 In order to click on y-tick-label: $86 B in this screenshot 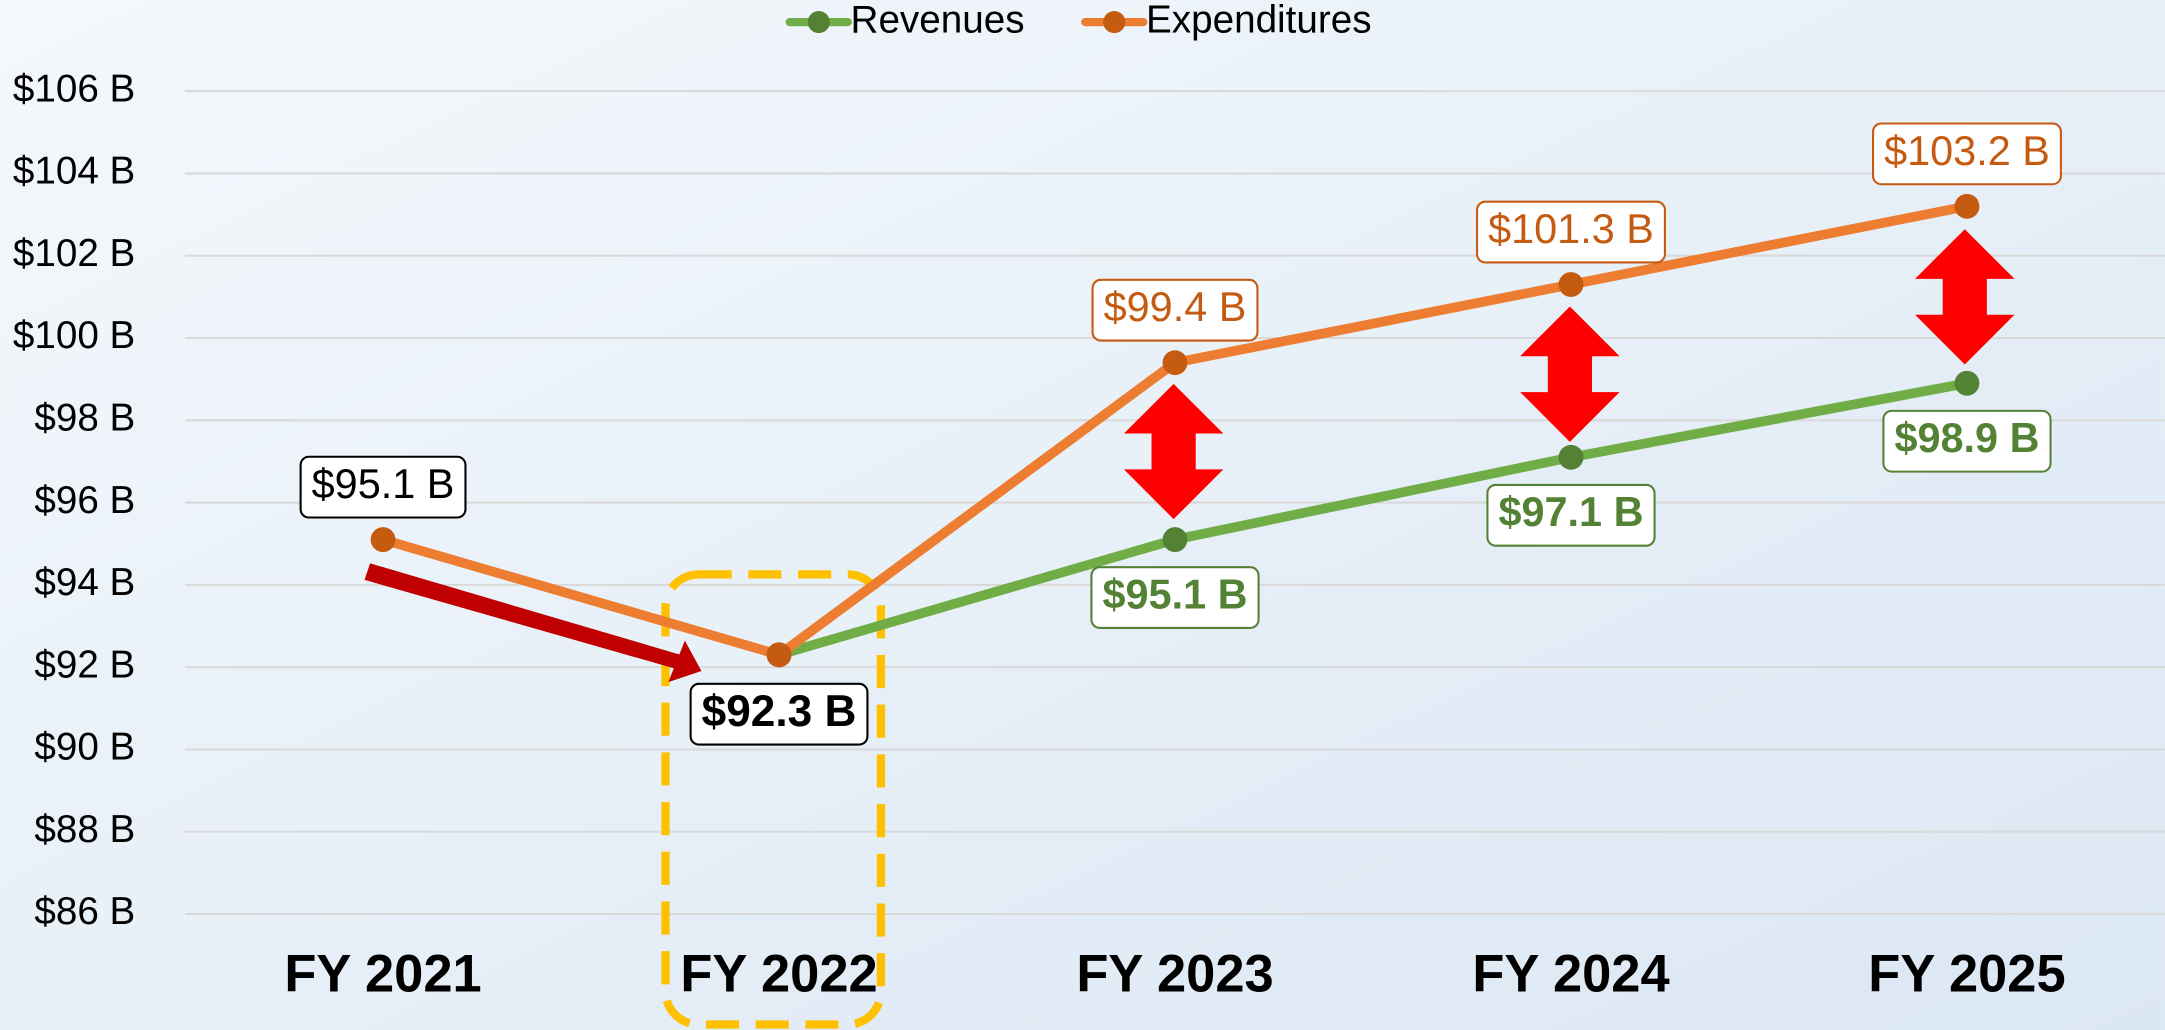, I will do `click(84, 911)`.